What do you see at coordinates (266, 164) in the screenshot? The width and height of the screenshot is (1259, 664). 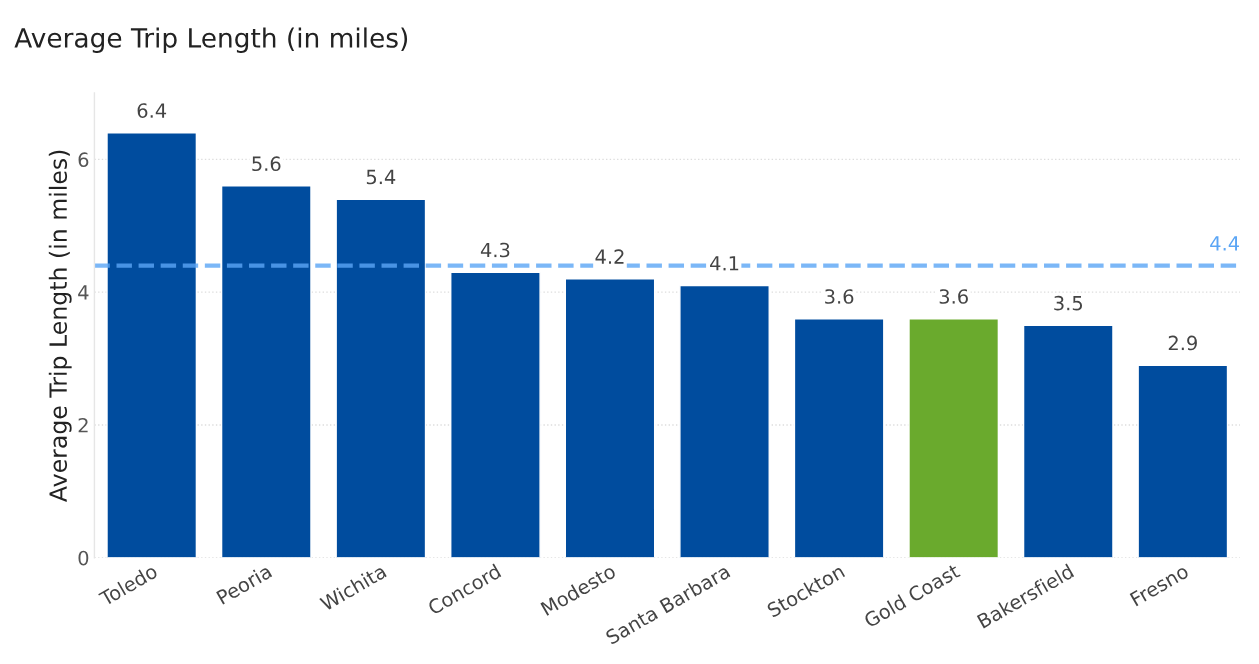 I see `data-label: 5.6` at bounding box center [266, 164].